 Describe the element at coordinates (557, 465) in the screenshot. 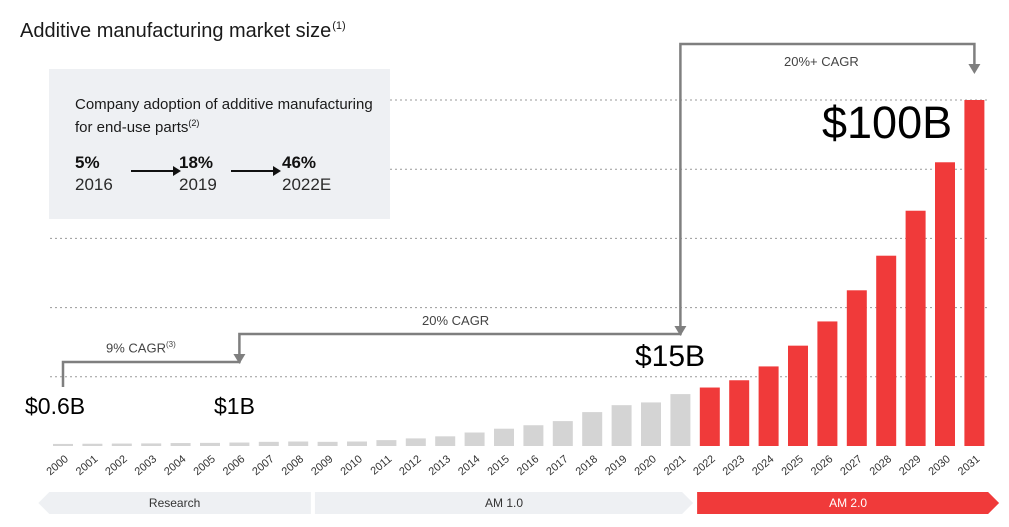

I see `x-tick-2017: 2017` at that location.